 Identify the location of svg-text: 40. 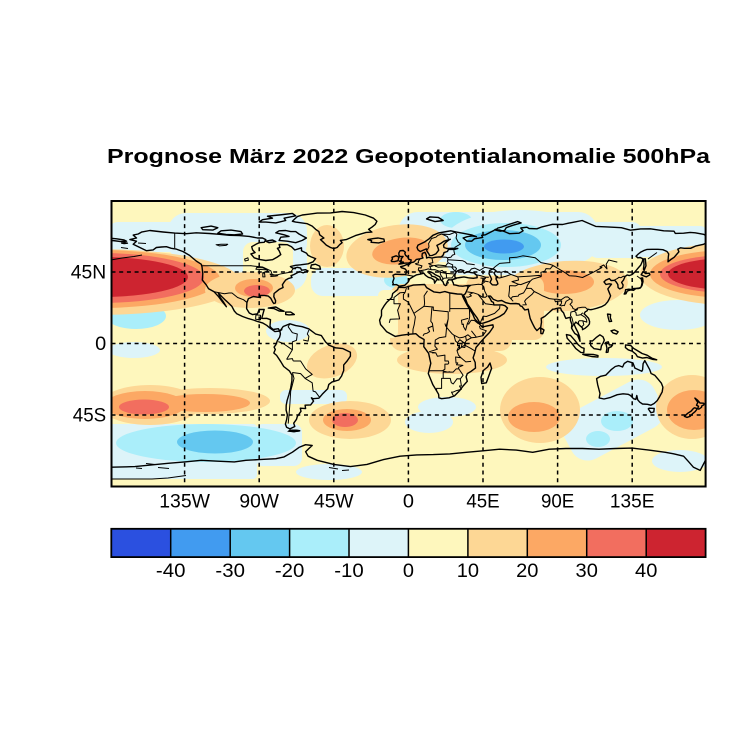
(646, 571).